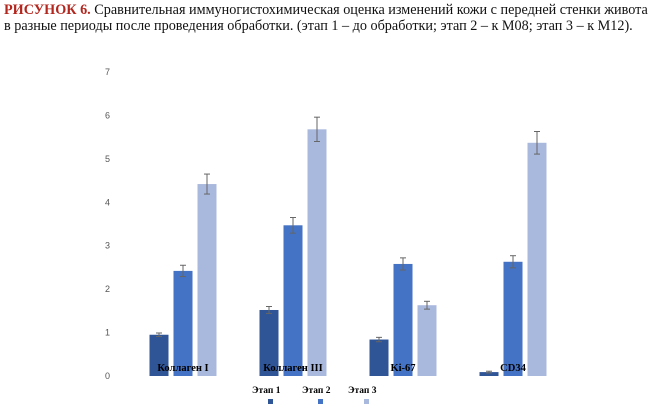 Image resolution: width=656 pixels, height=410 pixels. I want to click on y-tick-label: 0, so click(107, 376).